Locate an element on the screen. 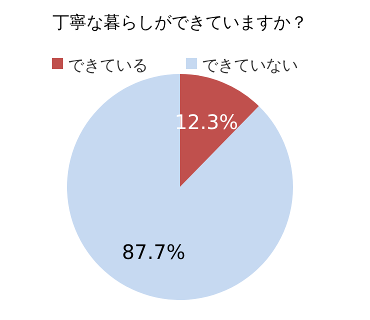 Image resolution: width=370 pixels, height=320 pixels. chart-title: 丁寧な暮らしができていますか？ is located at coordinates (180, 23).